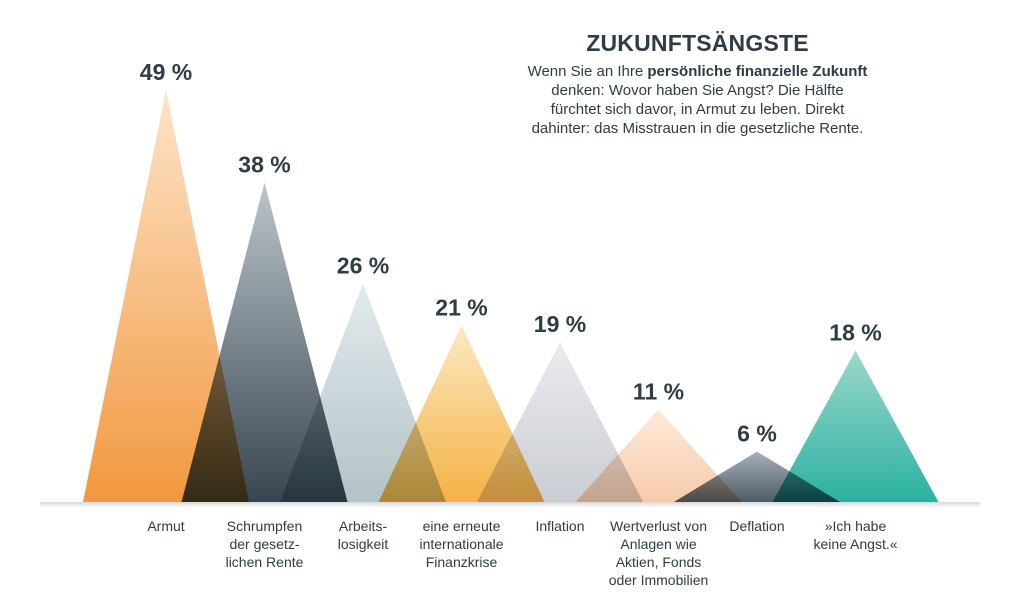 The image size is (1024, 615). I want to click on category-label-line: eine erneute, so click(462, 526).